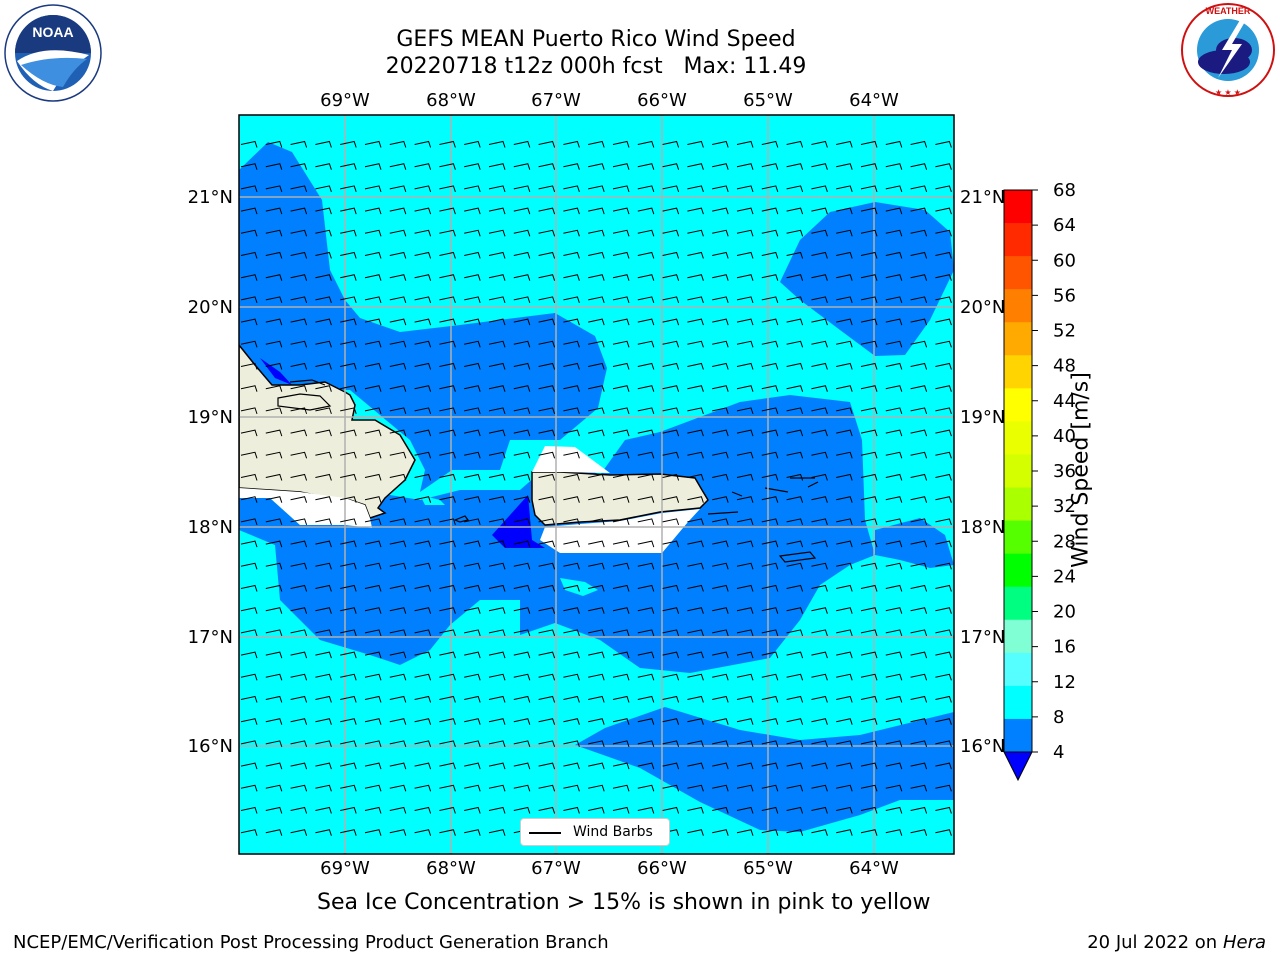  I want to click on lat-label-left: 17°N, so click(210, 637).